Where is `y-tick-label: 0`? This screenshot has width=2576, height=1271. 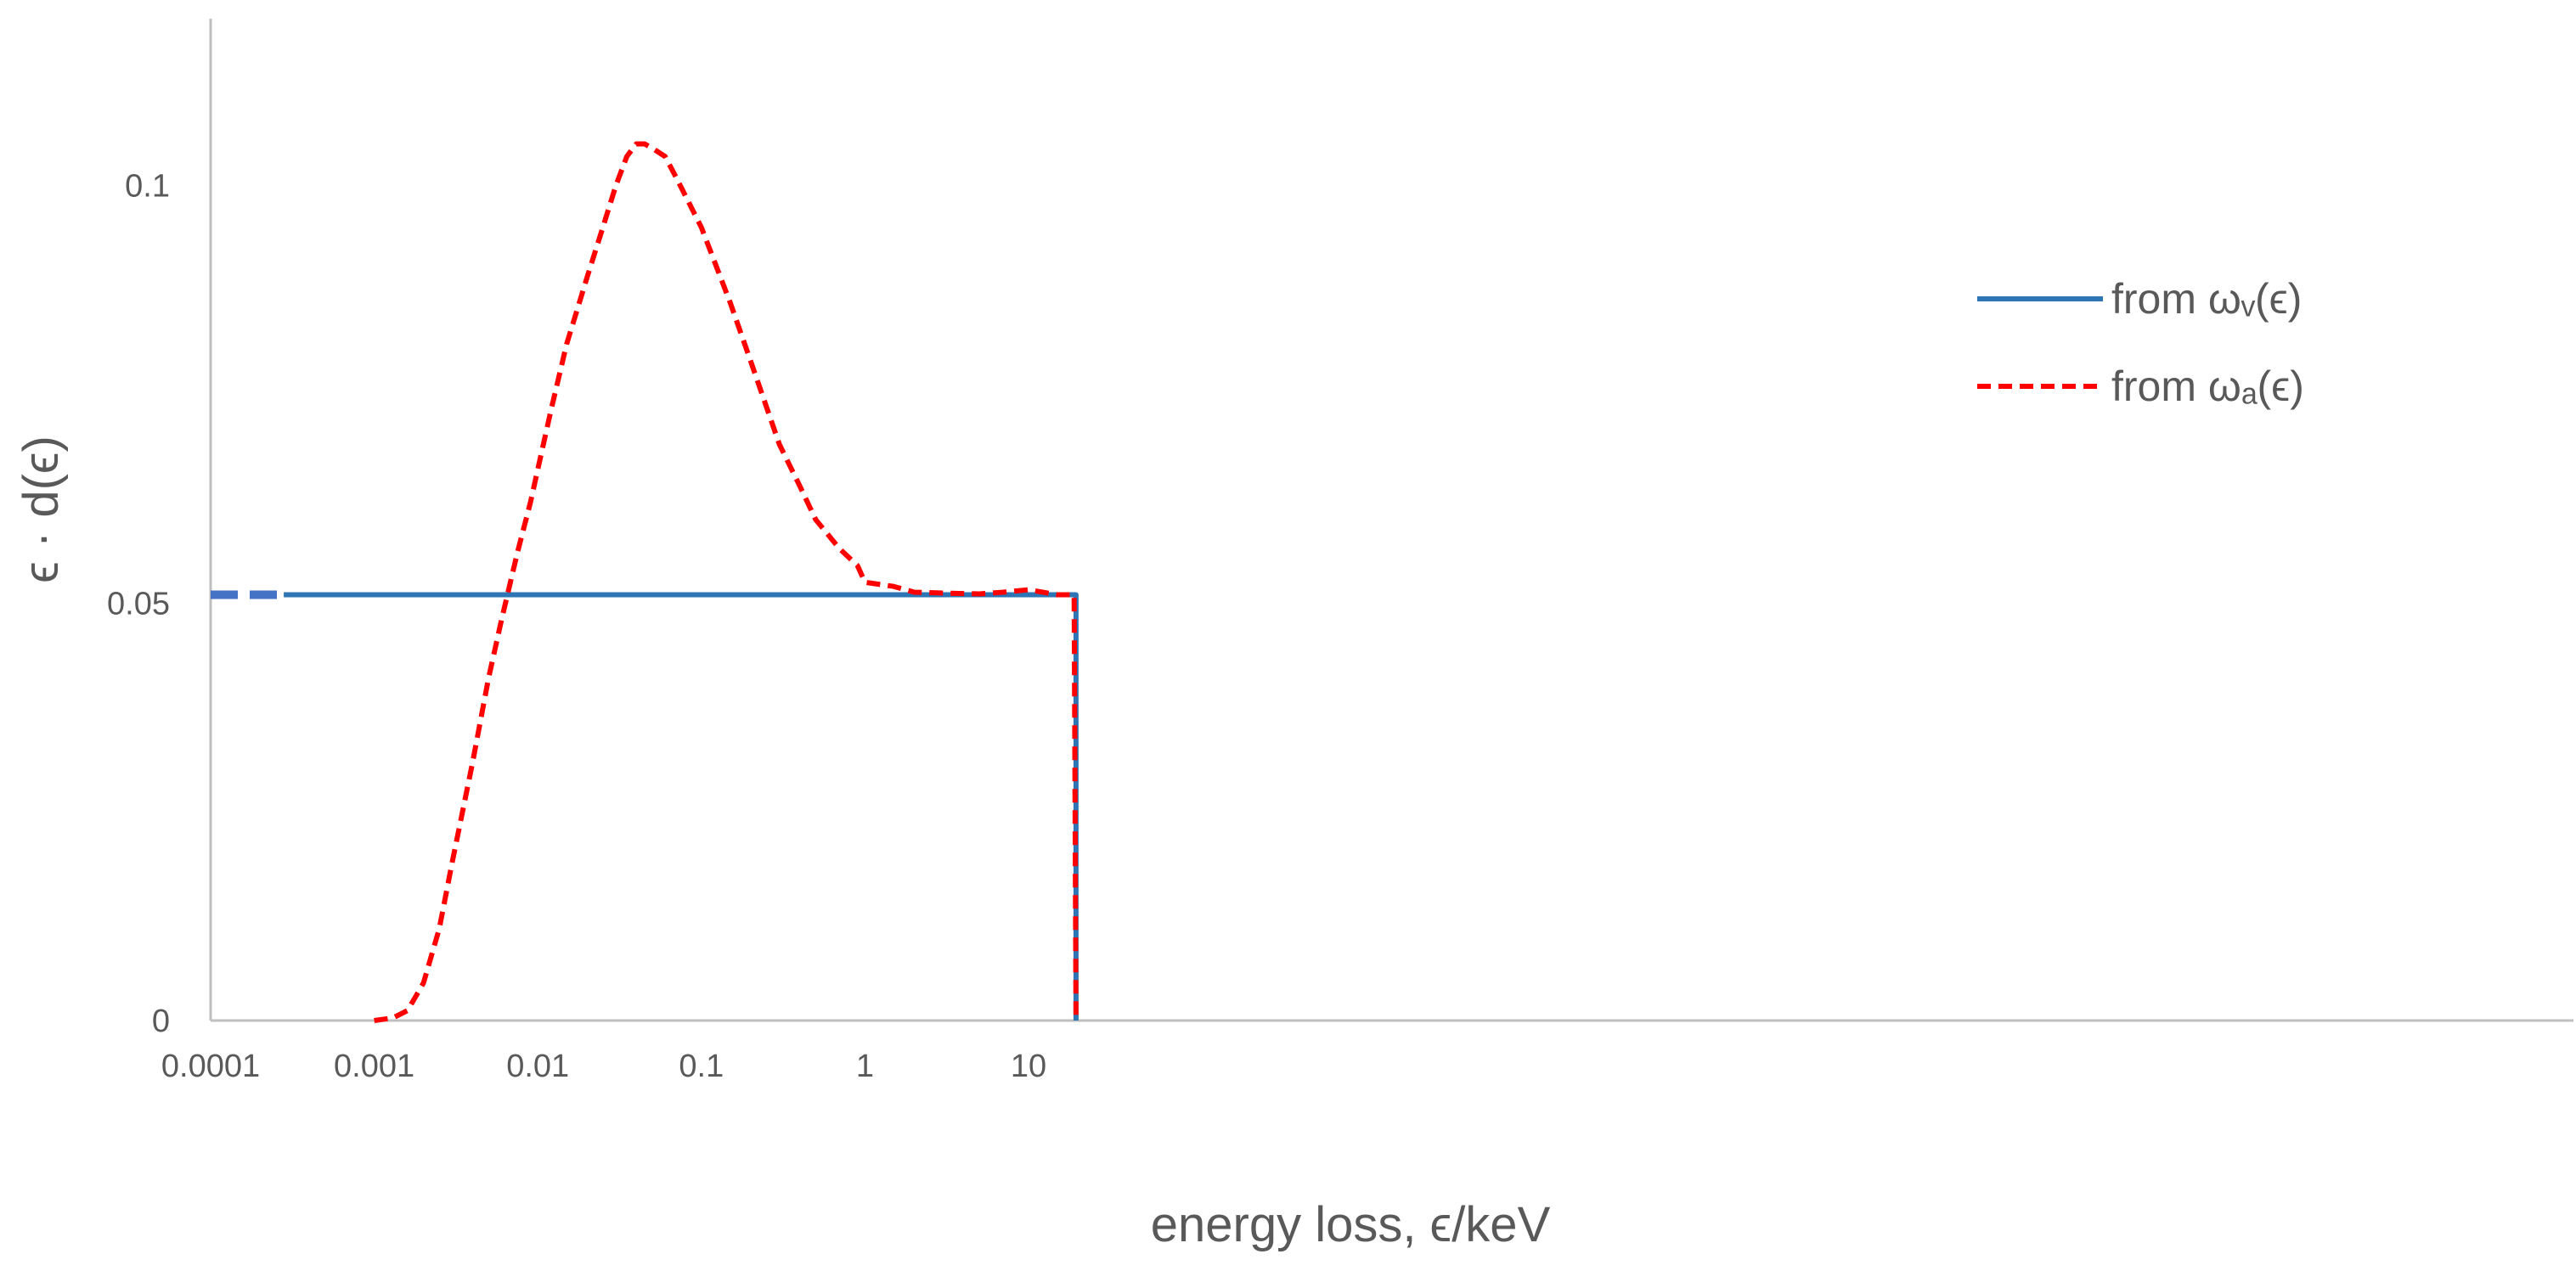
y-tick-label: 0 is located at coordinates (161, 1021).